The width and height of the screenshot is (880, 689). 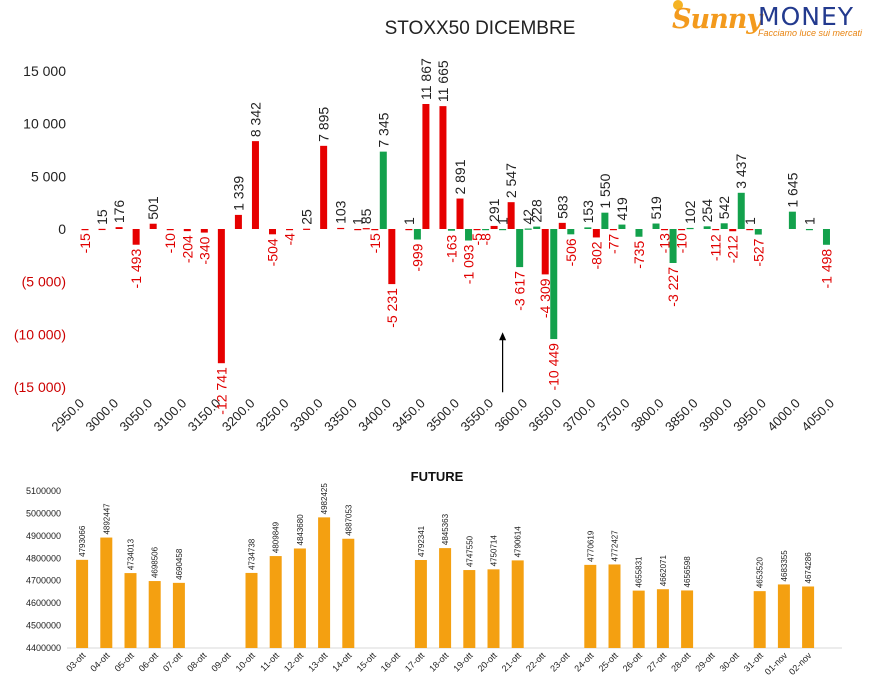 What do you see at coordinates (613, 244) in the screenshot?
I see `data-label: -77` at bounding box center [613, 244].